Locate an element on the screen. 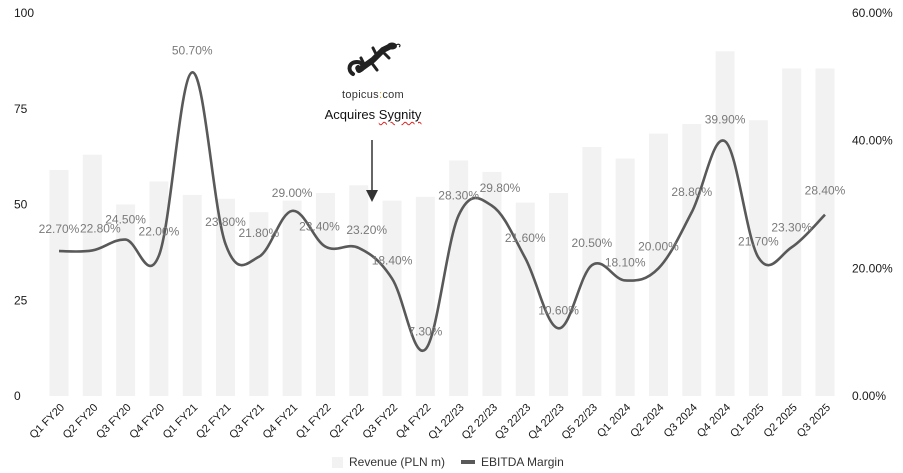 The height and width of the screenshot is (473, 903). x-axis-tick: Q1 FY20 is located at coordinates (48, 422).